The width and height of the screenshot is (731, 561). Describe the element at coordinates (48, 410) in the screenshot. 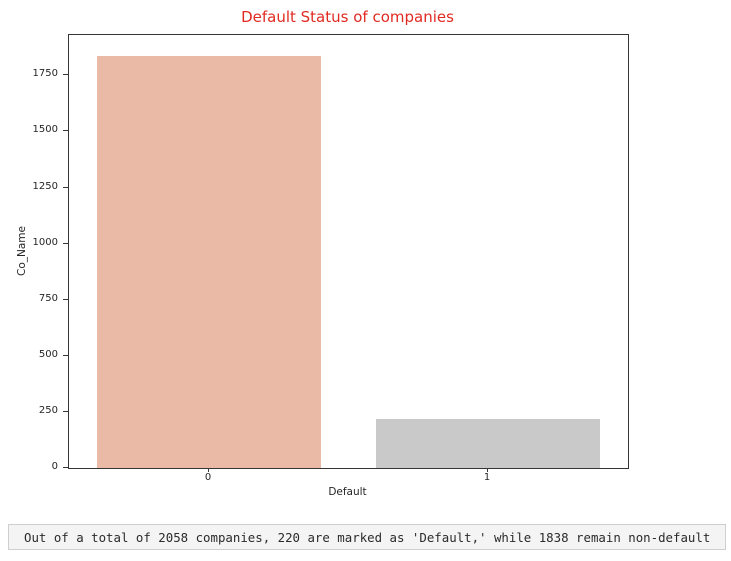

I see `y-tick-label: 250` at that location.